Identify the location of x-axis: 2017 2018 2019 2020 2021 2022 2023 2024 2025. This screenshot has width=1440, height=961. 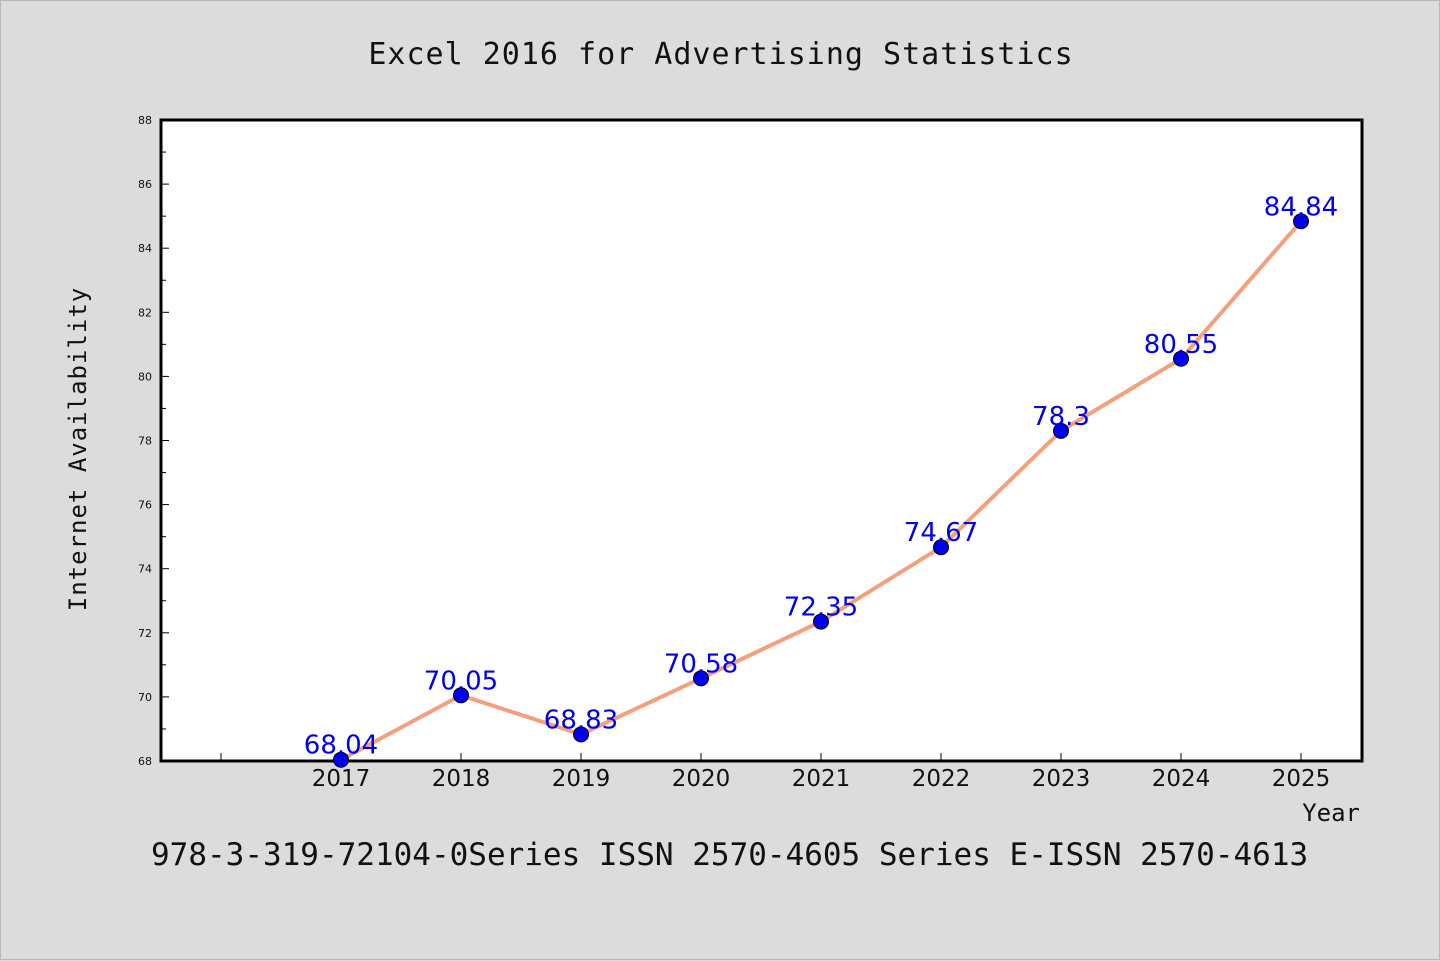
(775, 772).